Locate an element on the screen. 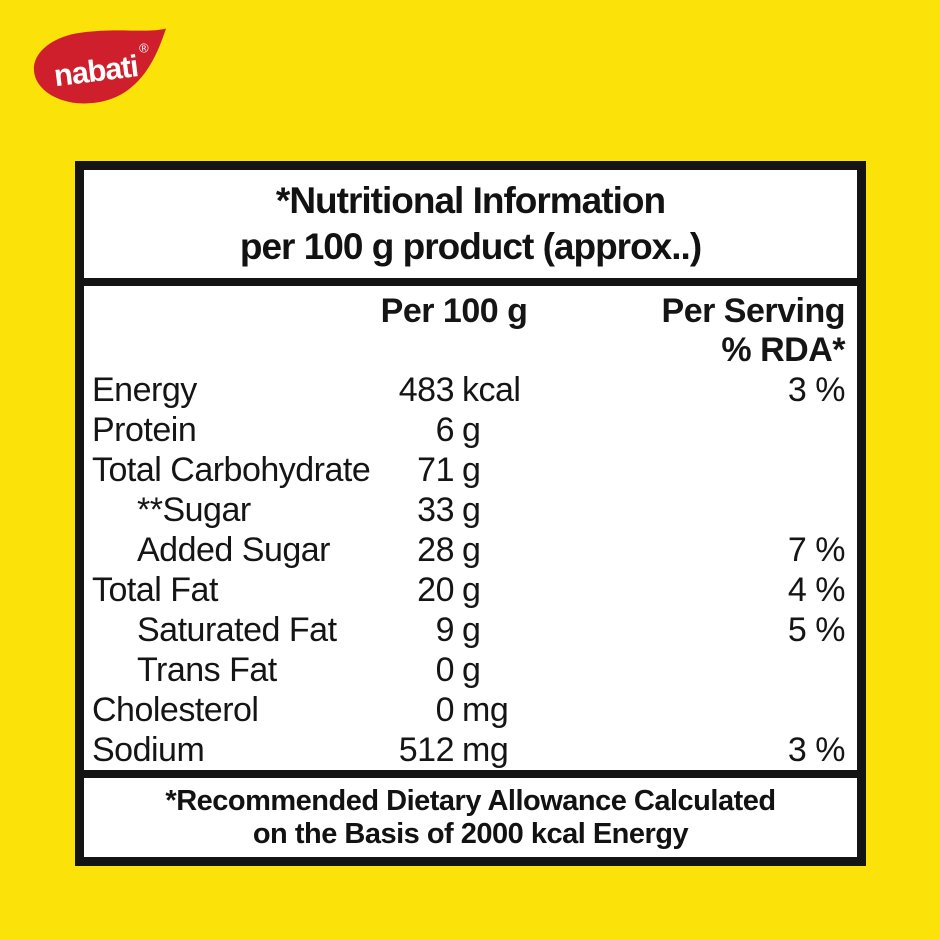 The image size is (940, 940). serving-header-line-2: % RDA* is located at coordinates (783, 350).